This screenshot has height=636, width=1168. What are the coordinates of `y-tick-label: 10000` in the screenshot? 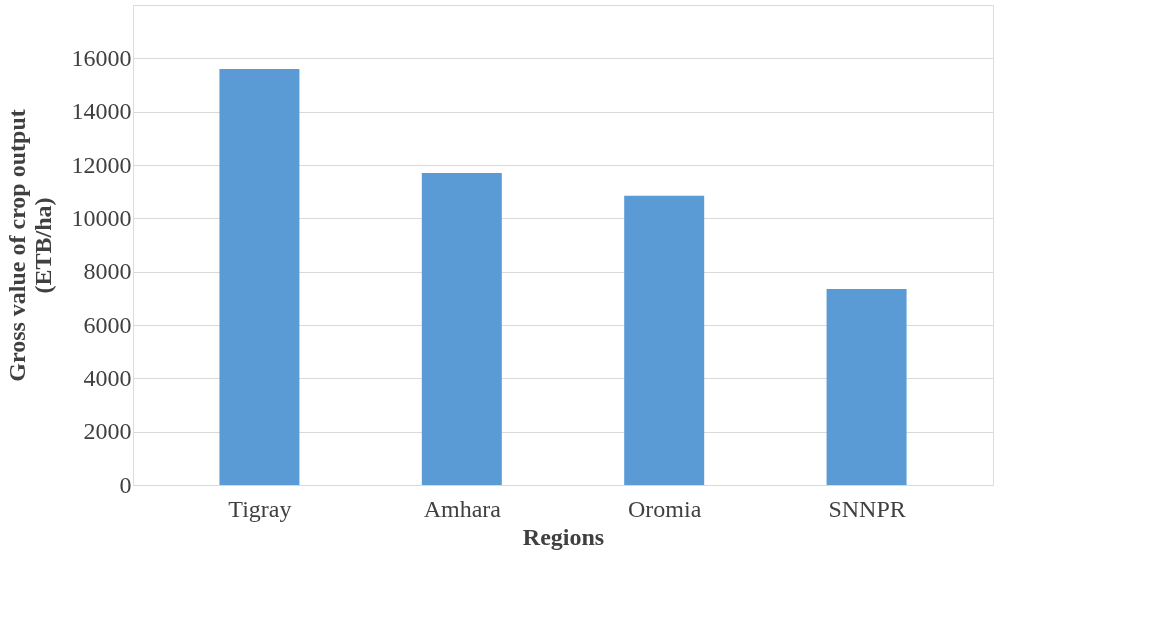 It's located at (101, 217).